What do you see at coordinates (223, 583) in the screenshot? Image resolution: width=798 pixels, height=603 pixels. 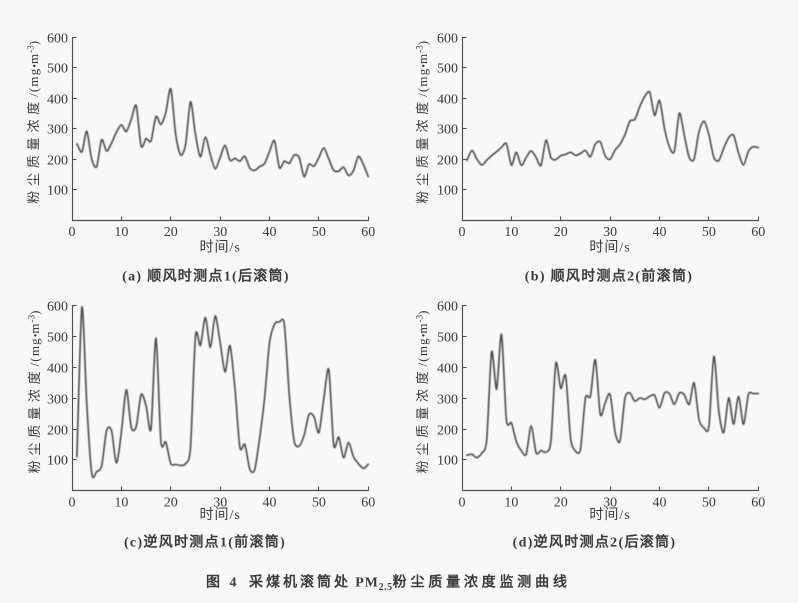 I see `svg-text: 图 4` at bounding box center [223, 583].